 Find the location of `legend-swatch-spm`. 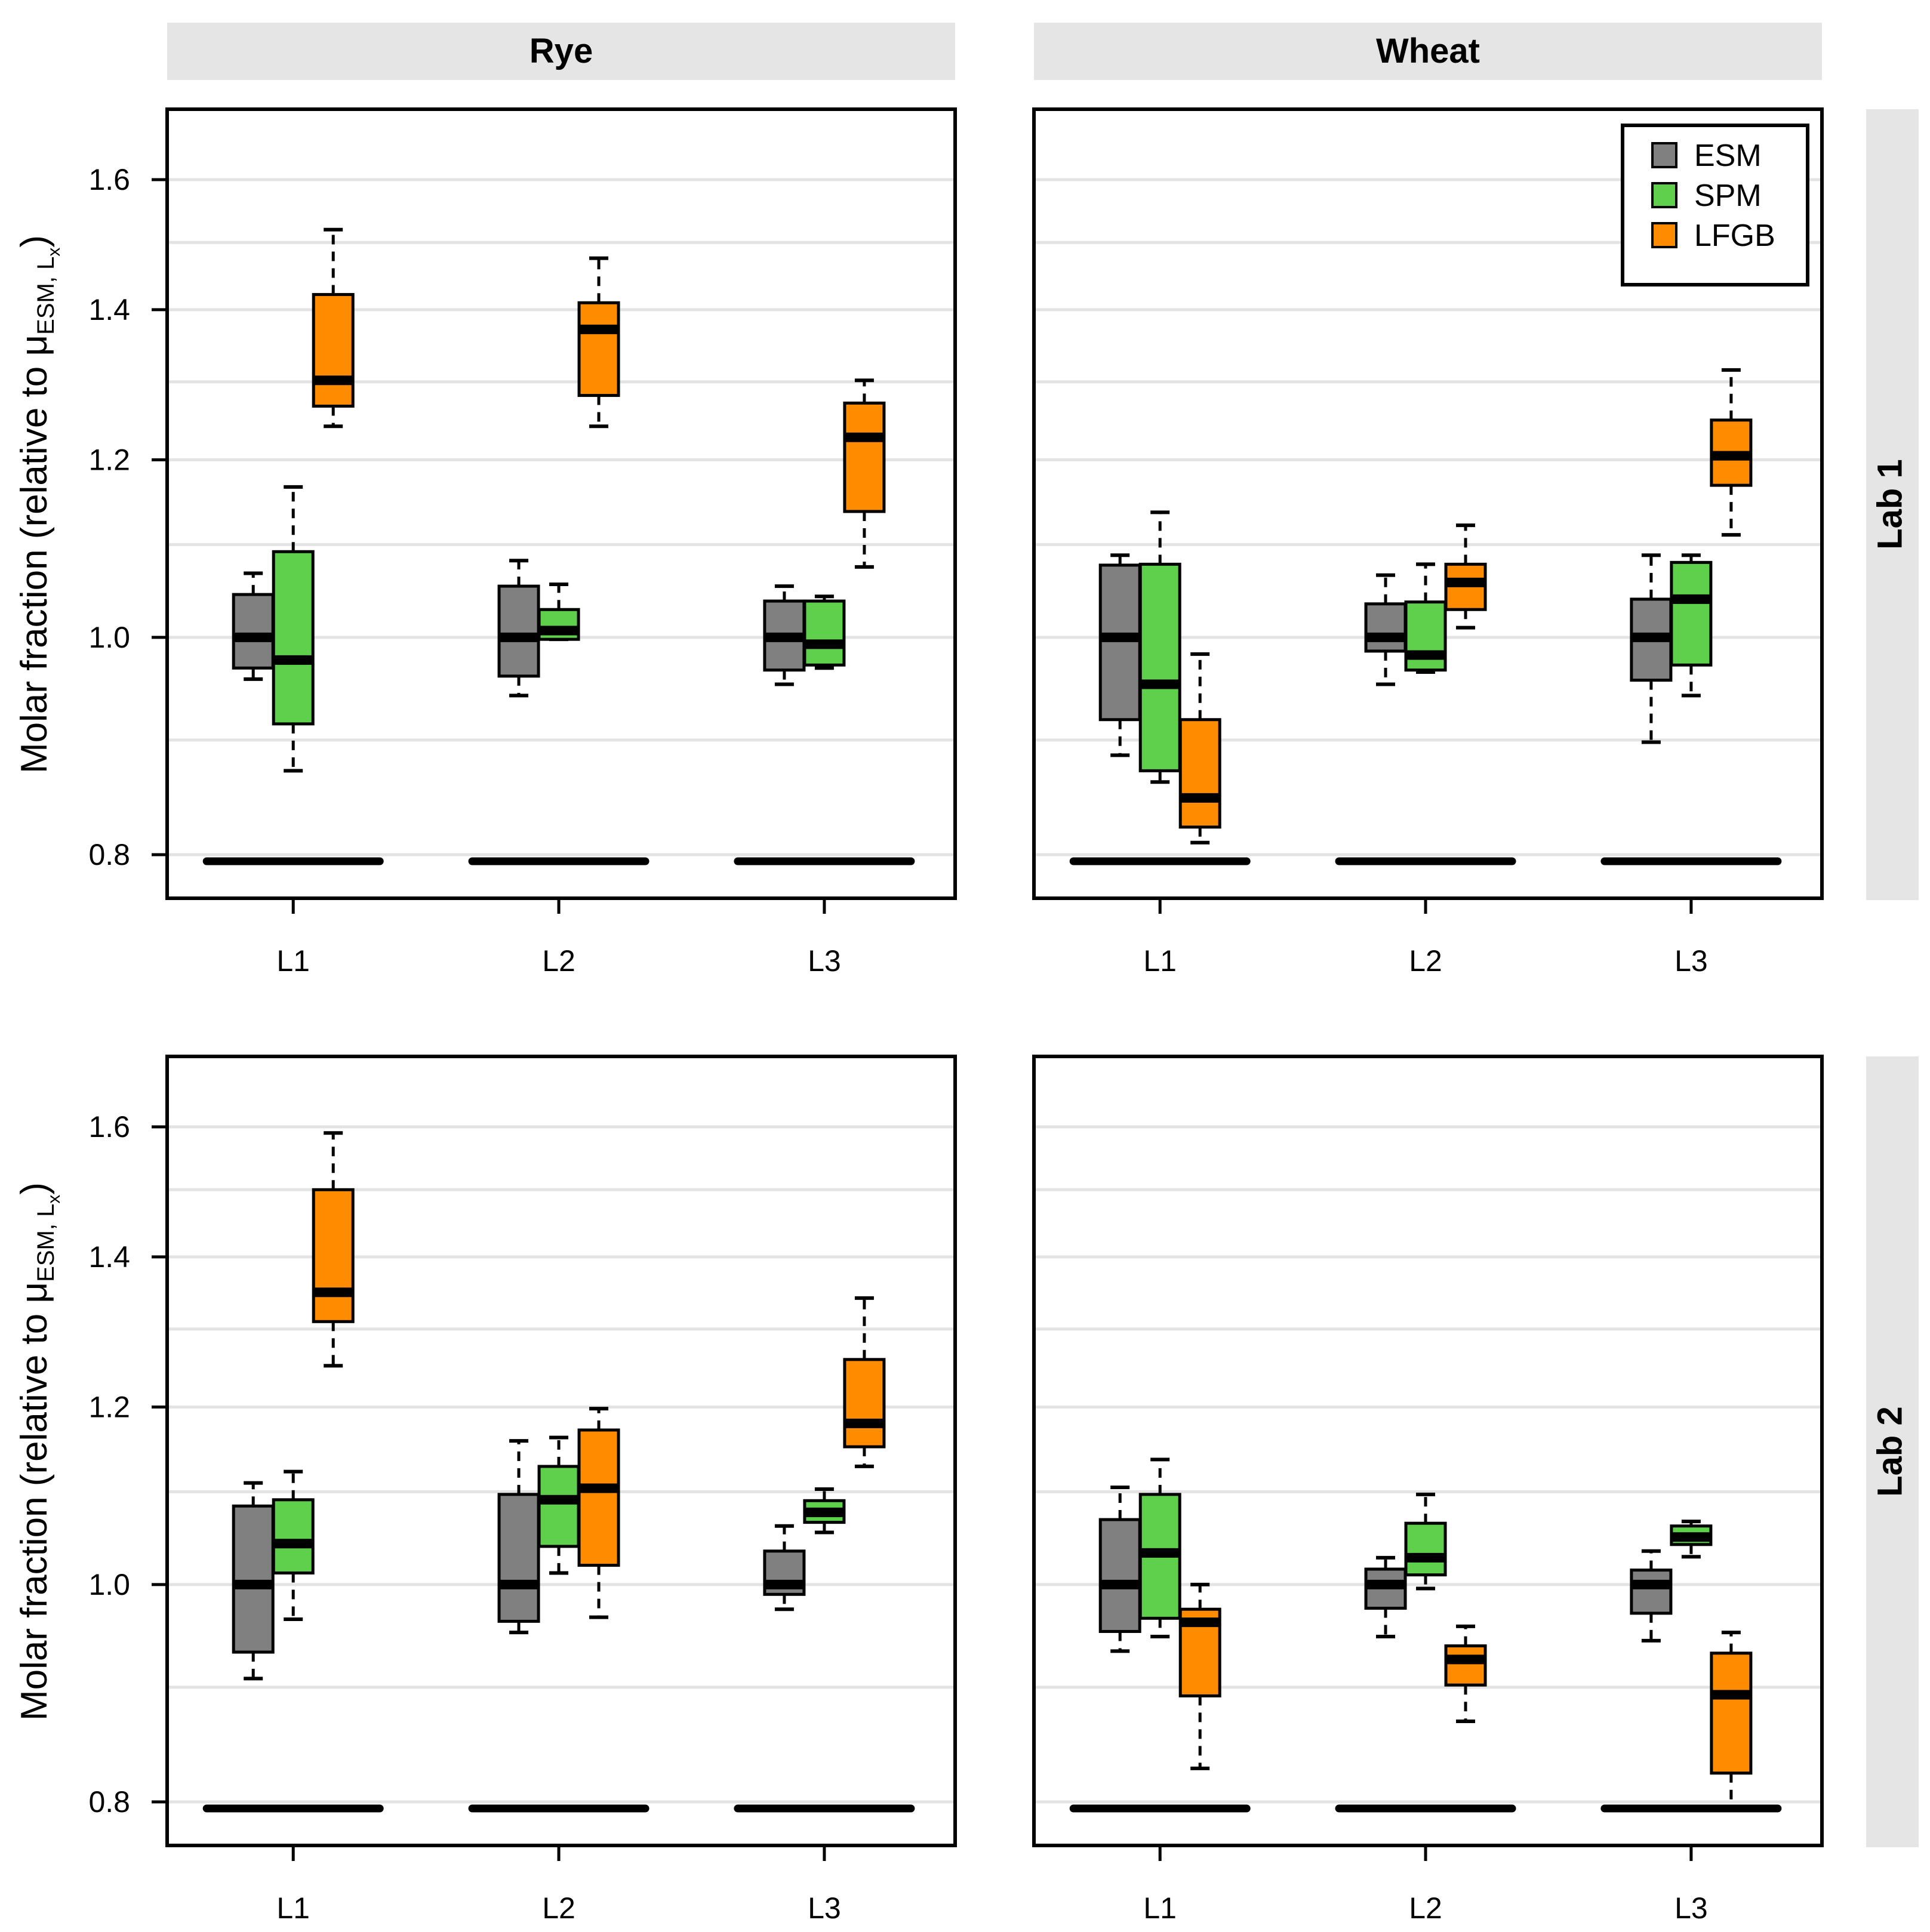

legend-swatch-spm is located at coordinates (1664, 195).